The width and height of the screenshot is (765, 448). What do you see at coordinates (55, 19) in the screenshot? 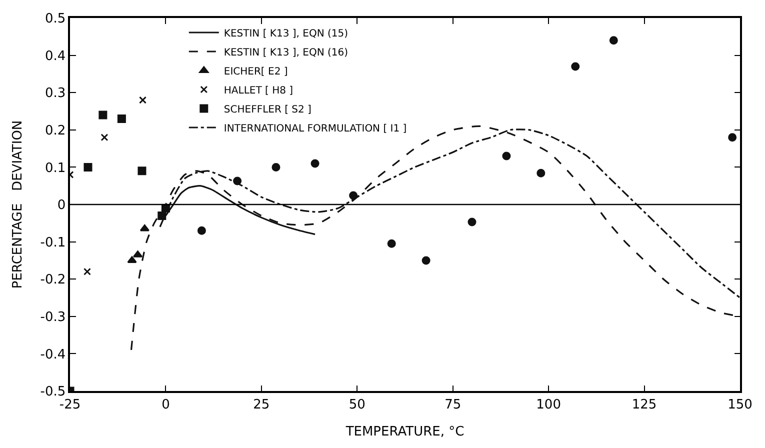
I see `y-tick-label: 0.5` at bounding box center [55, 19].